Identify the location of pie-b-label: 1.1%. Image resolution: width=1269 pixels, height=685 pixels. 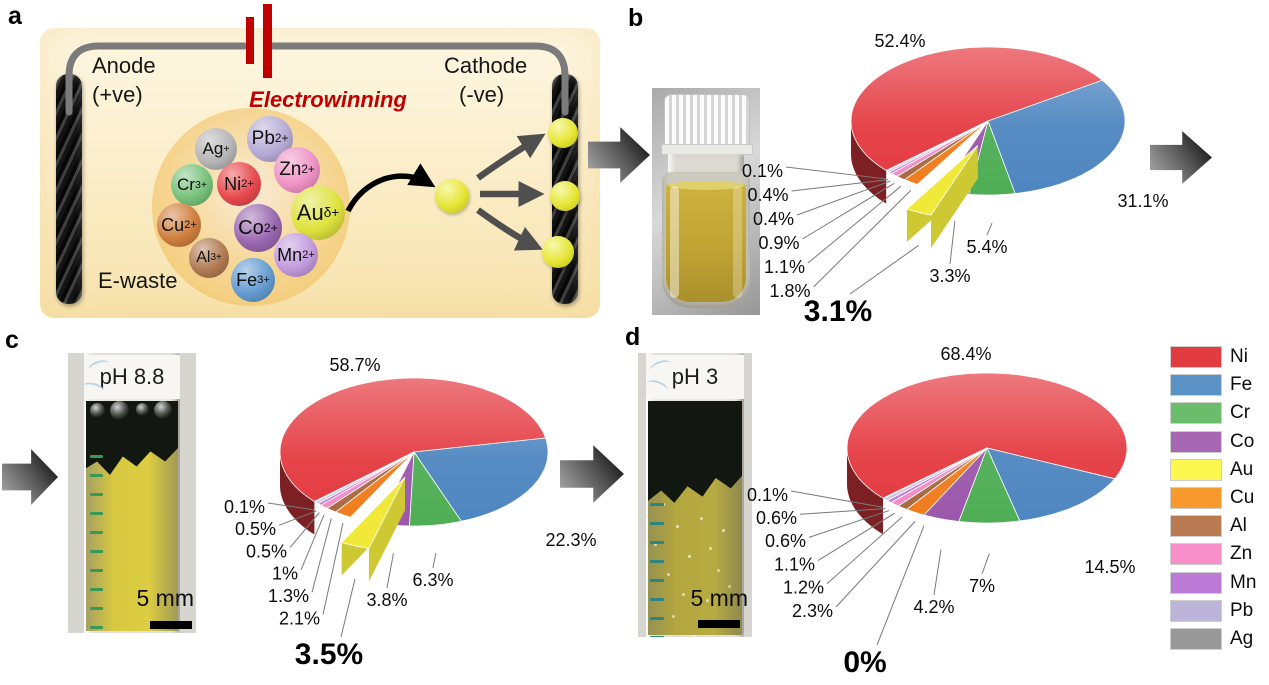
(784, 267).